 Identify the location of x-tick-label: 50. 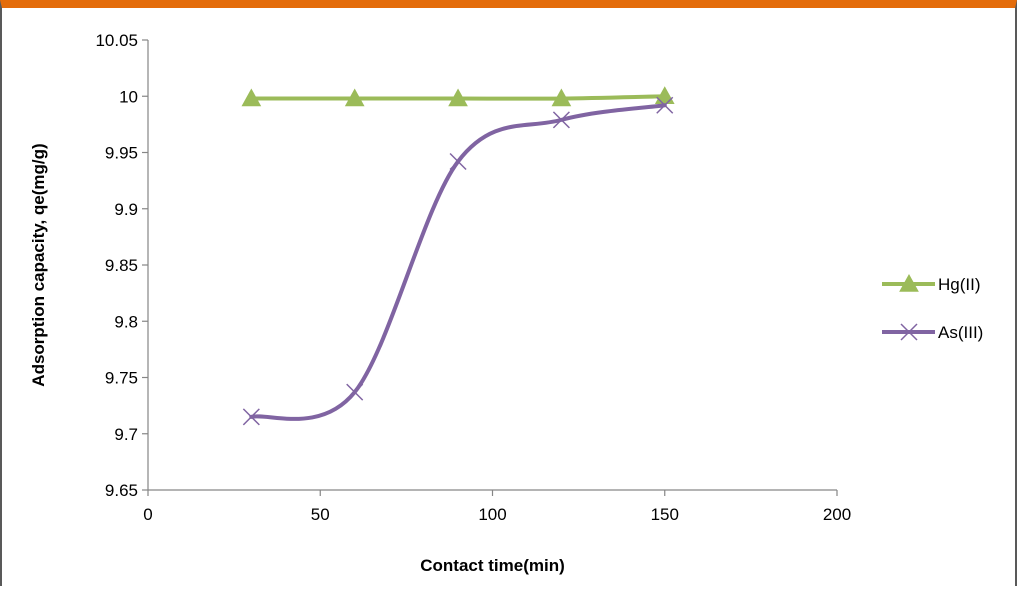
(320, 514).